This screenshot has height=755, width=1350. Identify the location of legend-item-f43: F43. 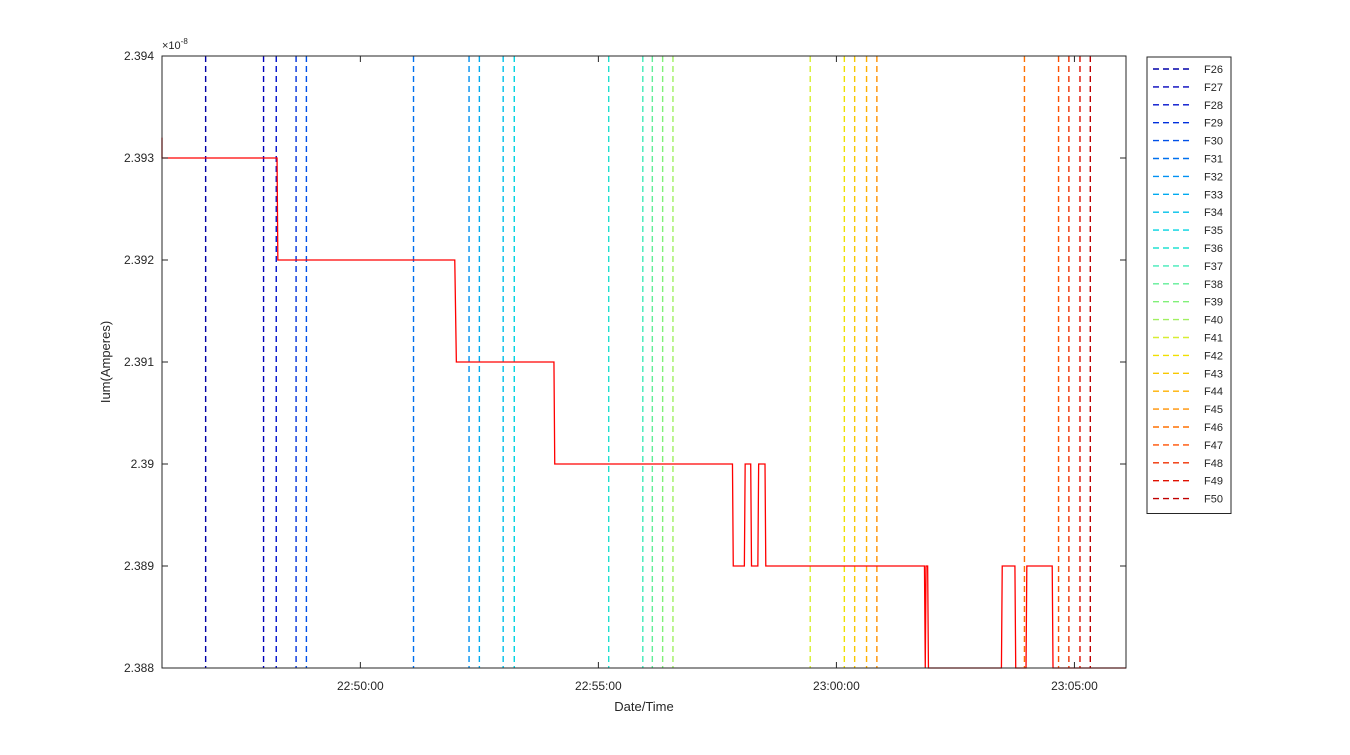
(1188, 374).